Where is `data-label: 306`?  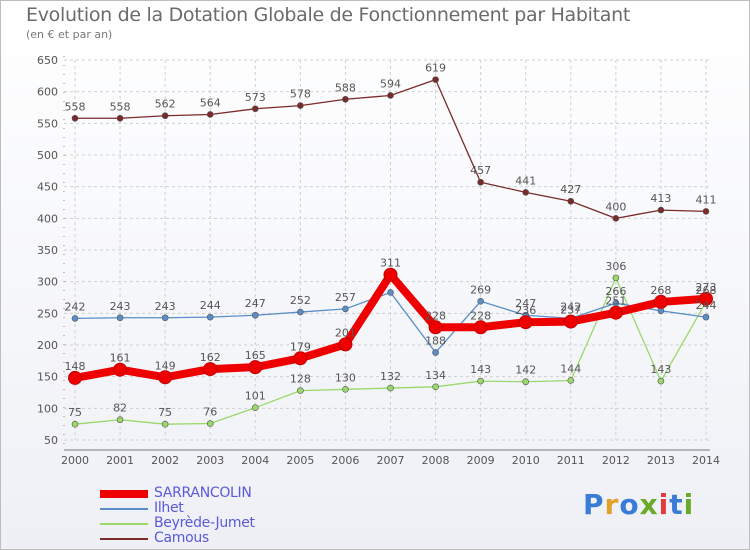
data-label: 306 is located at coordinates (615, 266).